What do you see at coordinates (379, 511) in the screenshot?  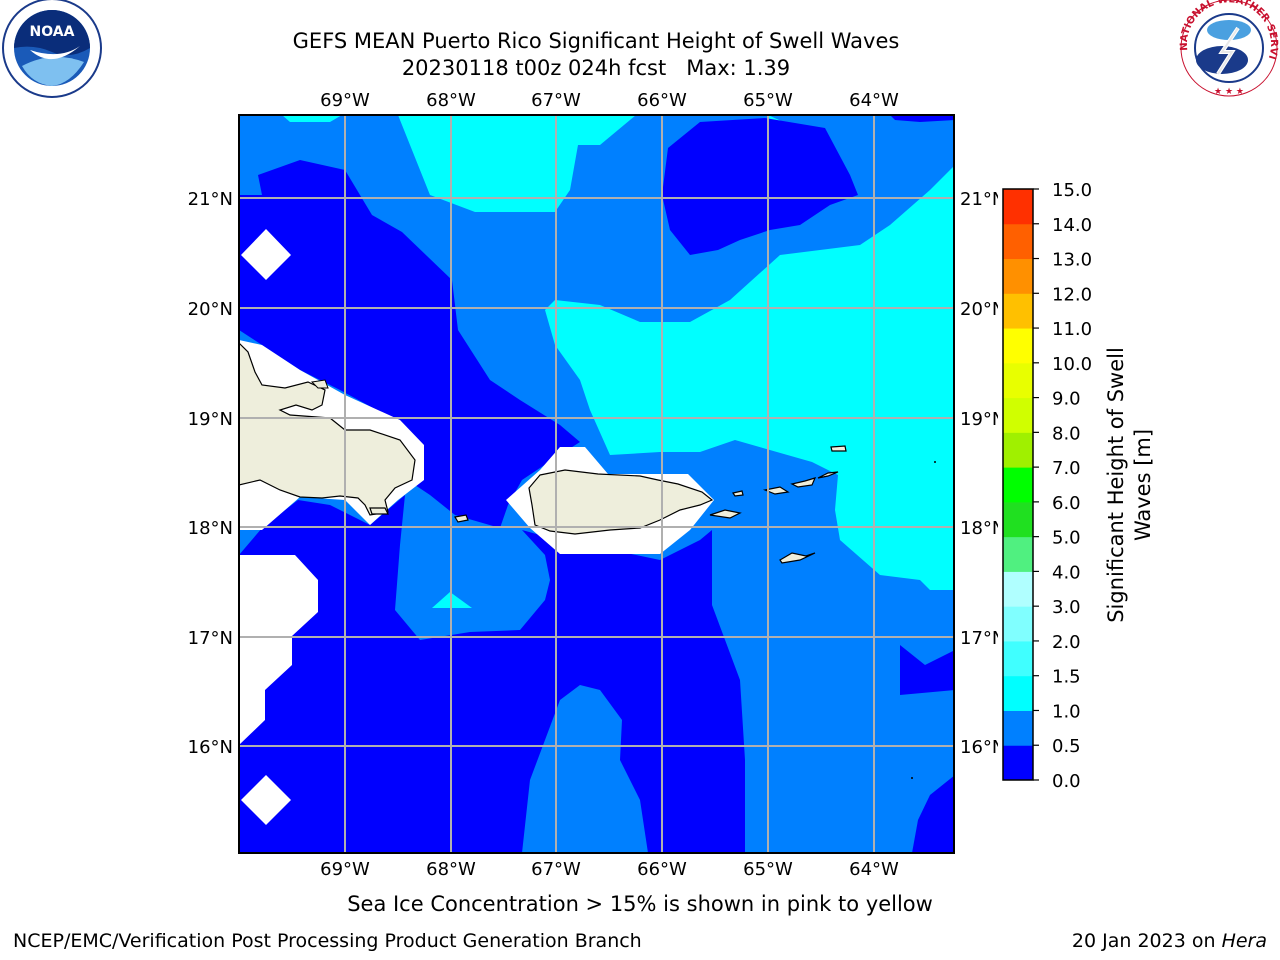 I see `saona` at bounding box center [379, 511].